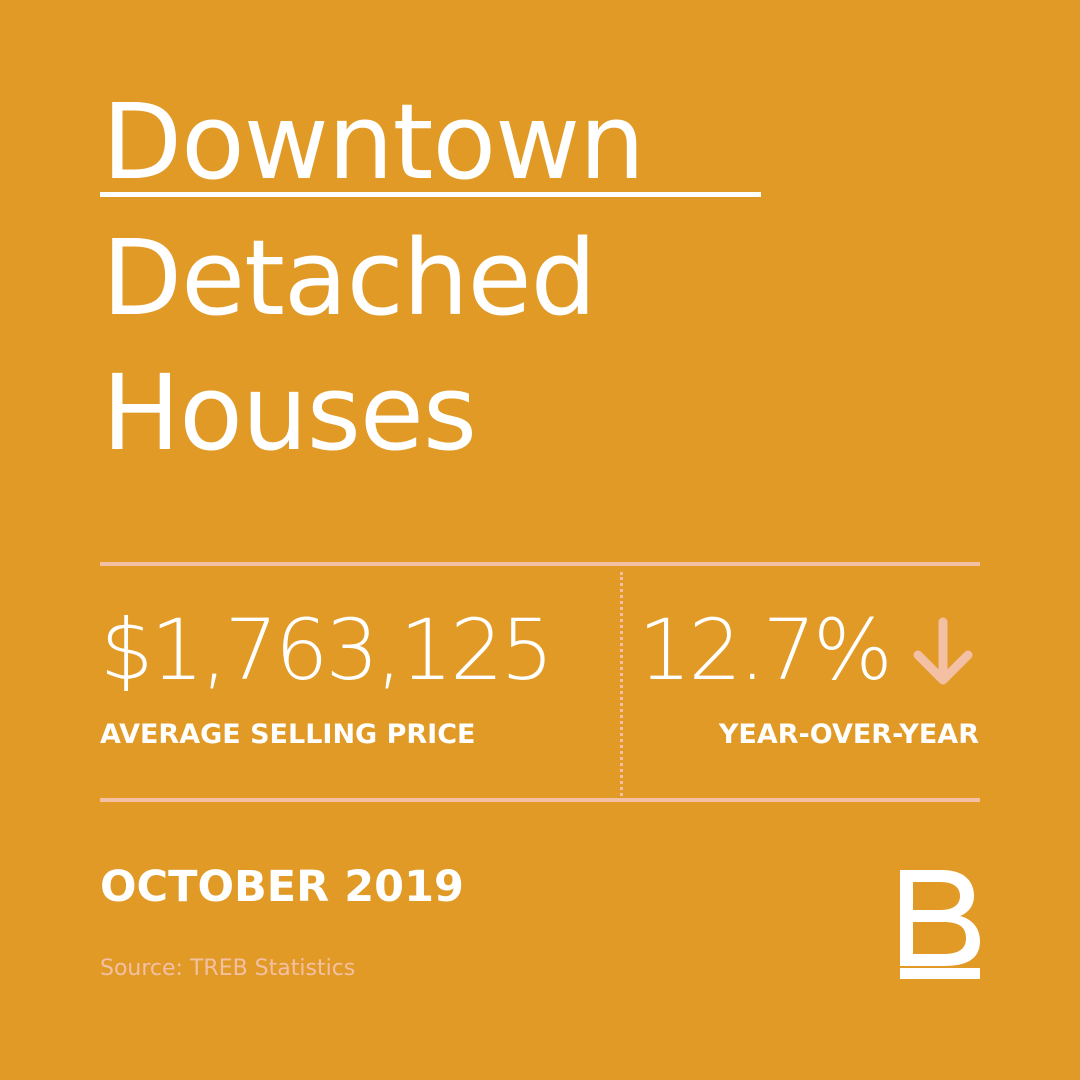  I want to click on stats-bottom-rule, so click(540, 800).